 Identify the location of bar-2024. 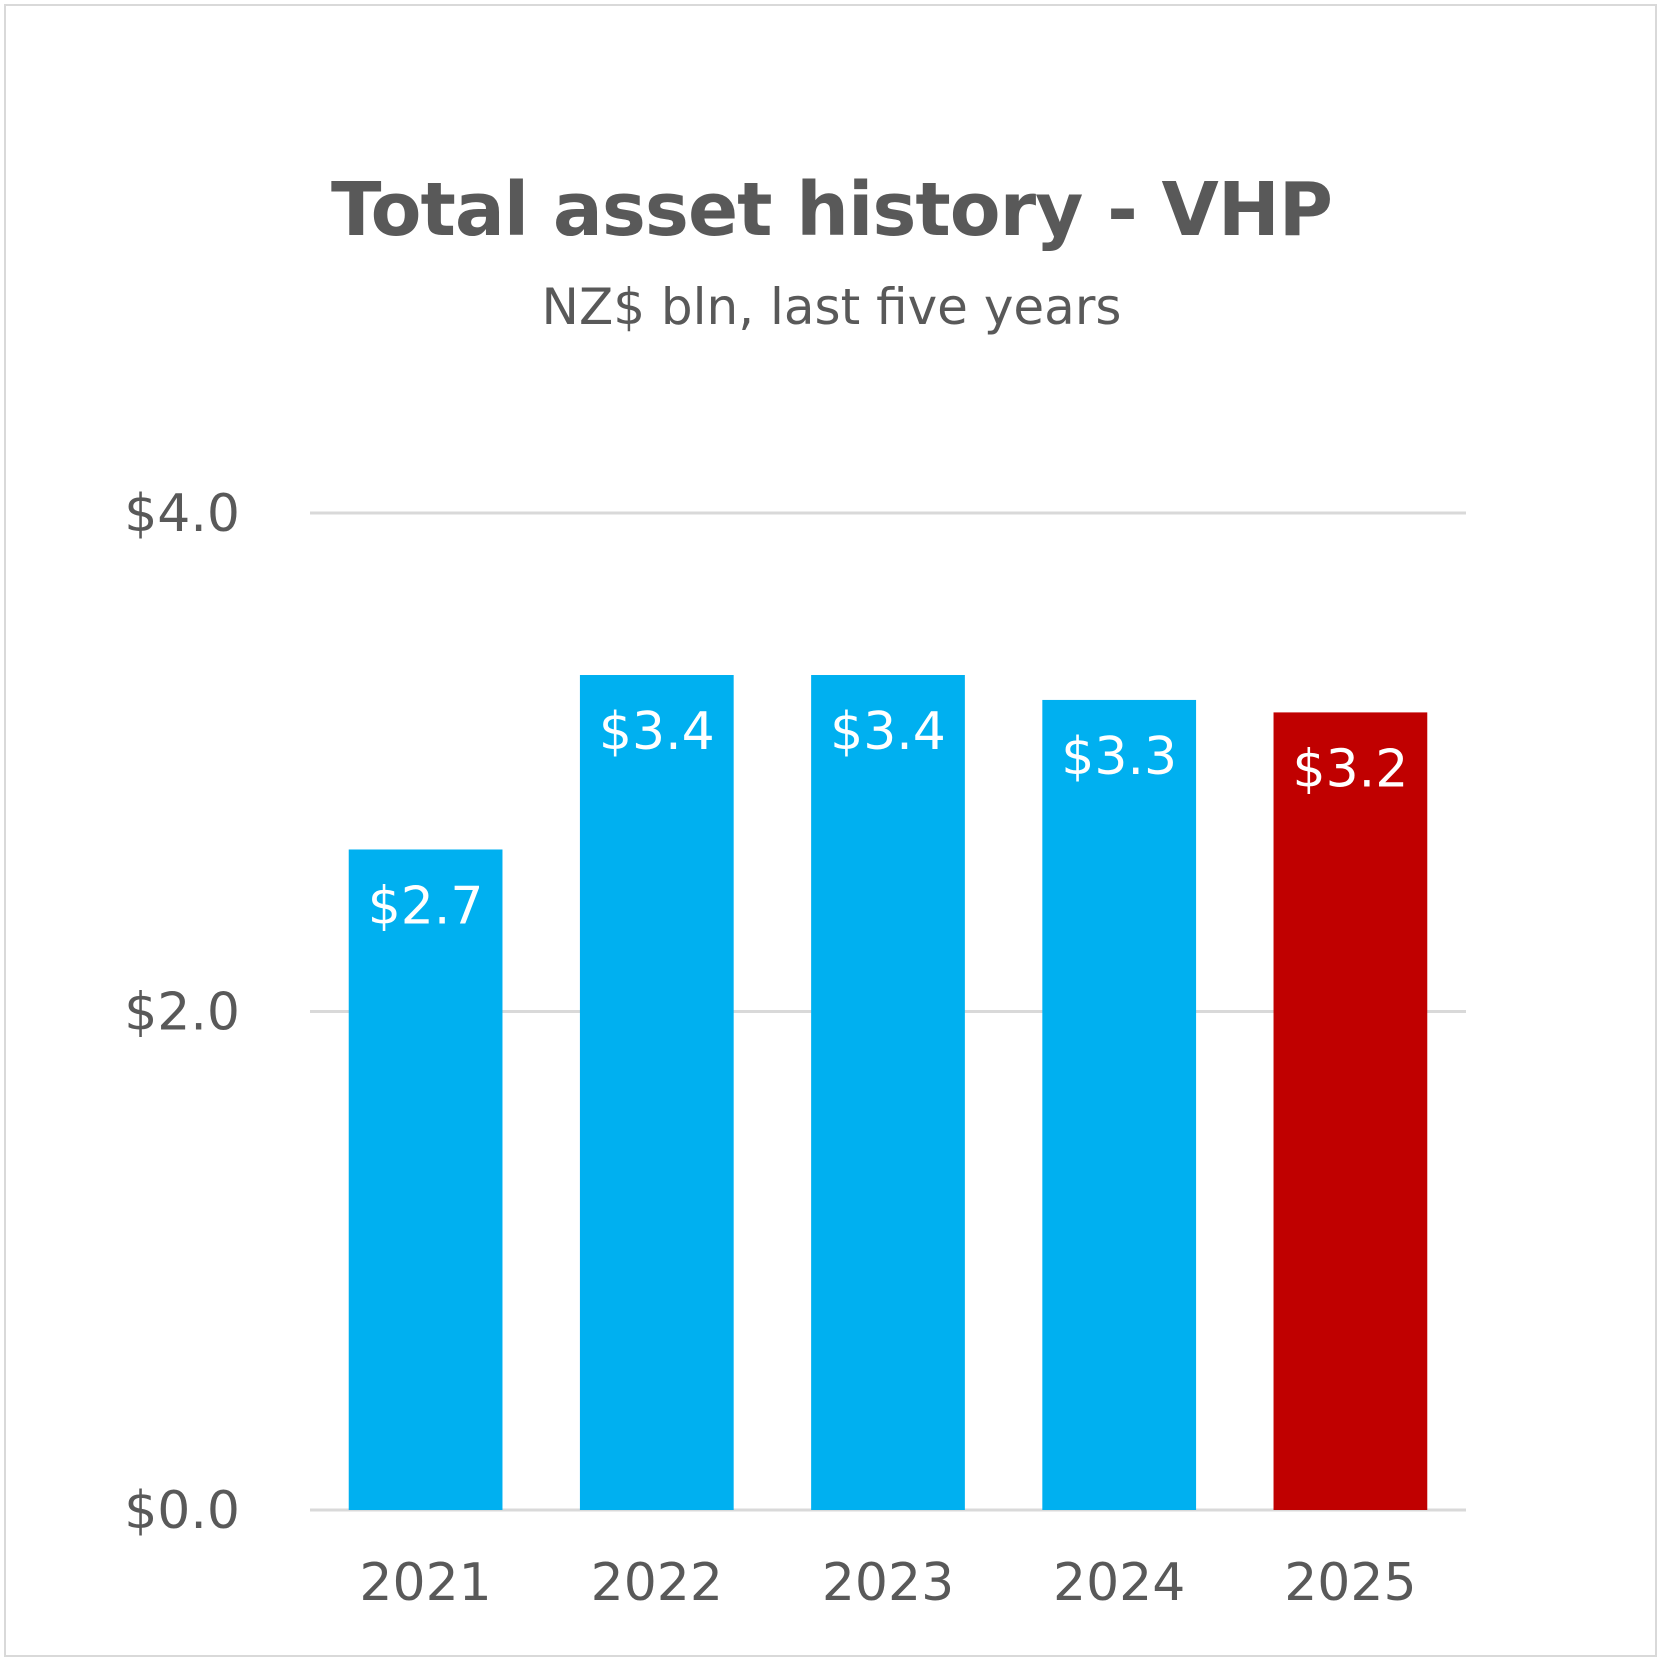
(1119, 1104).